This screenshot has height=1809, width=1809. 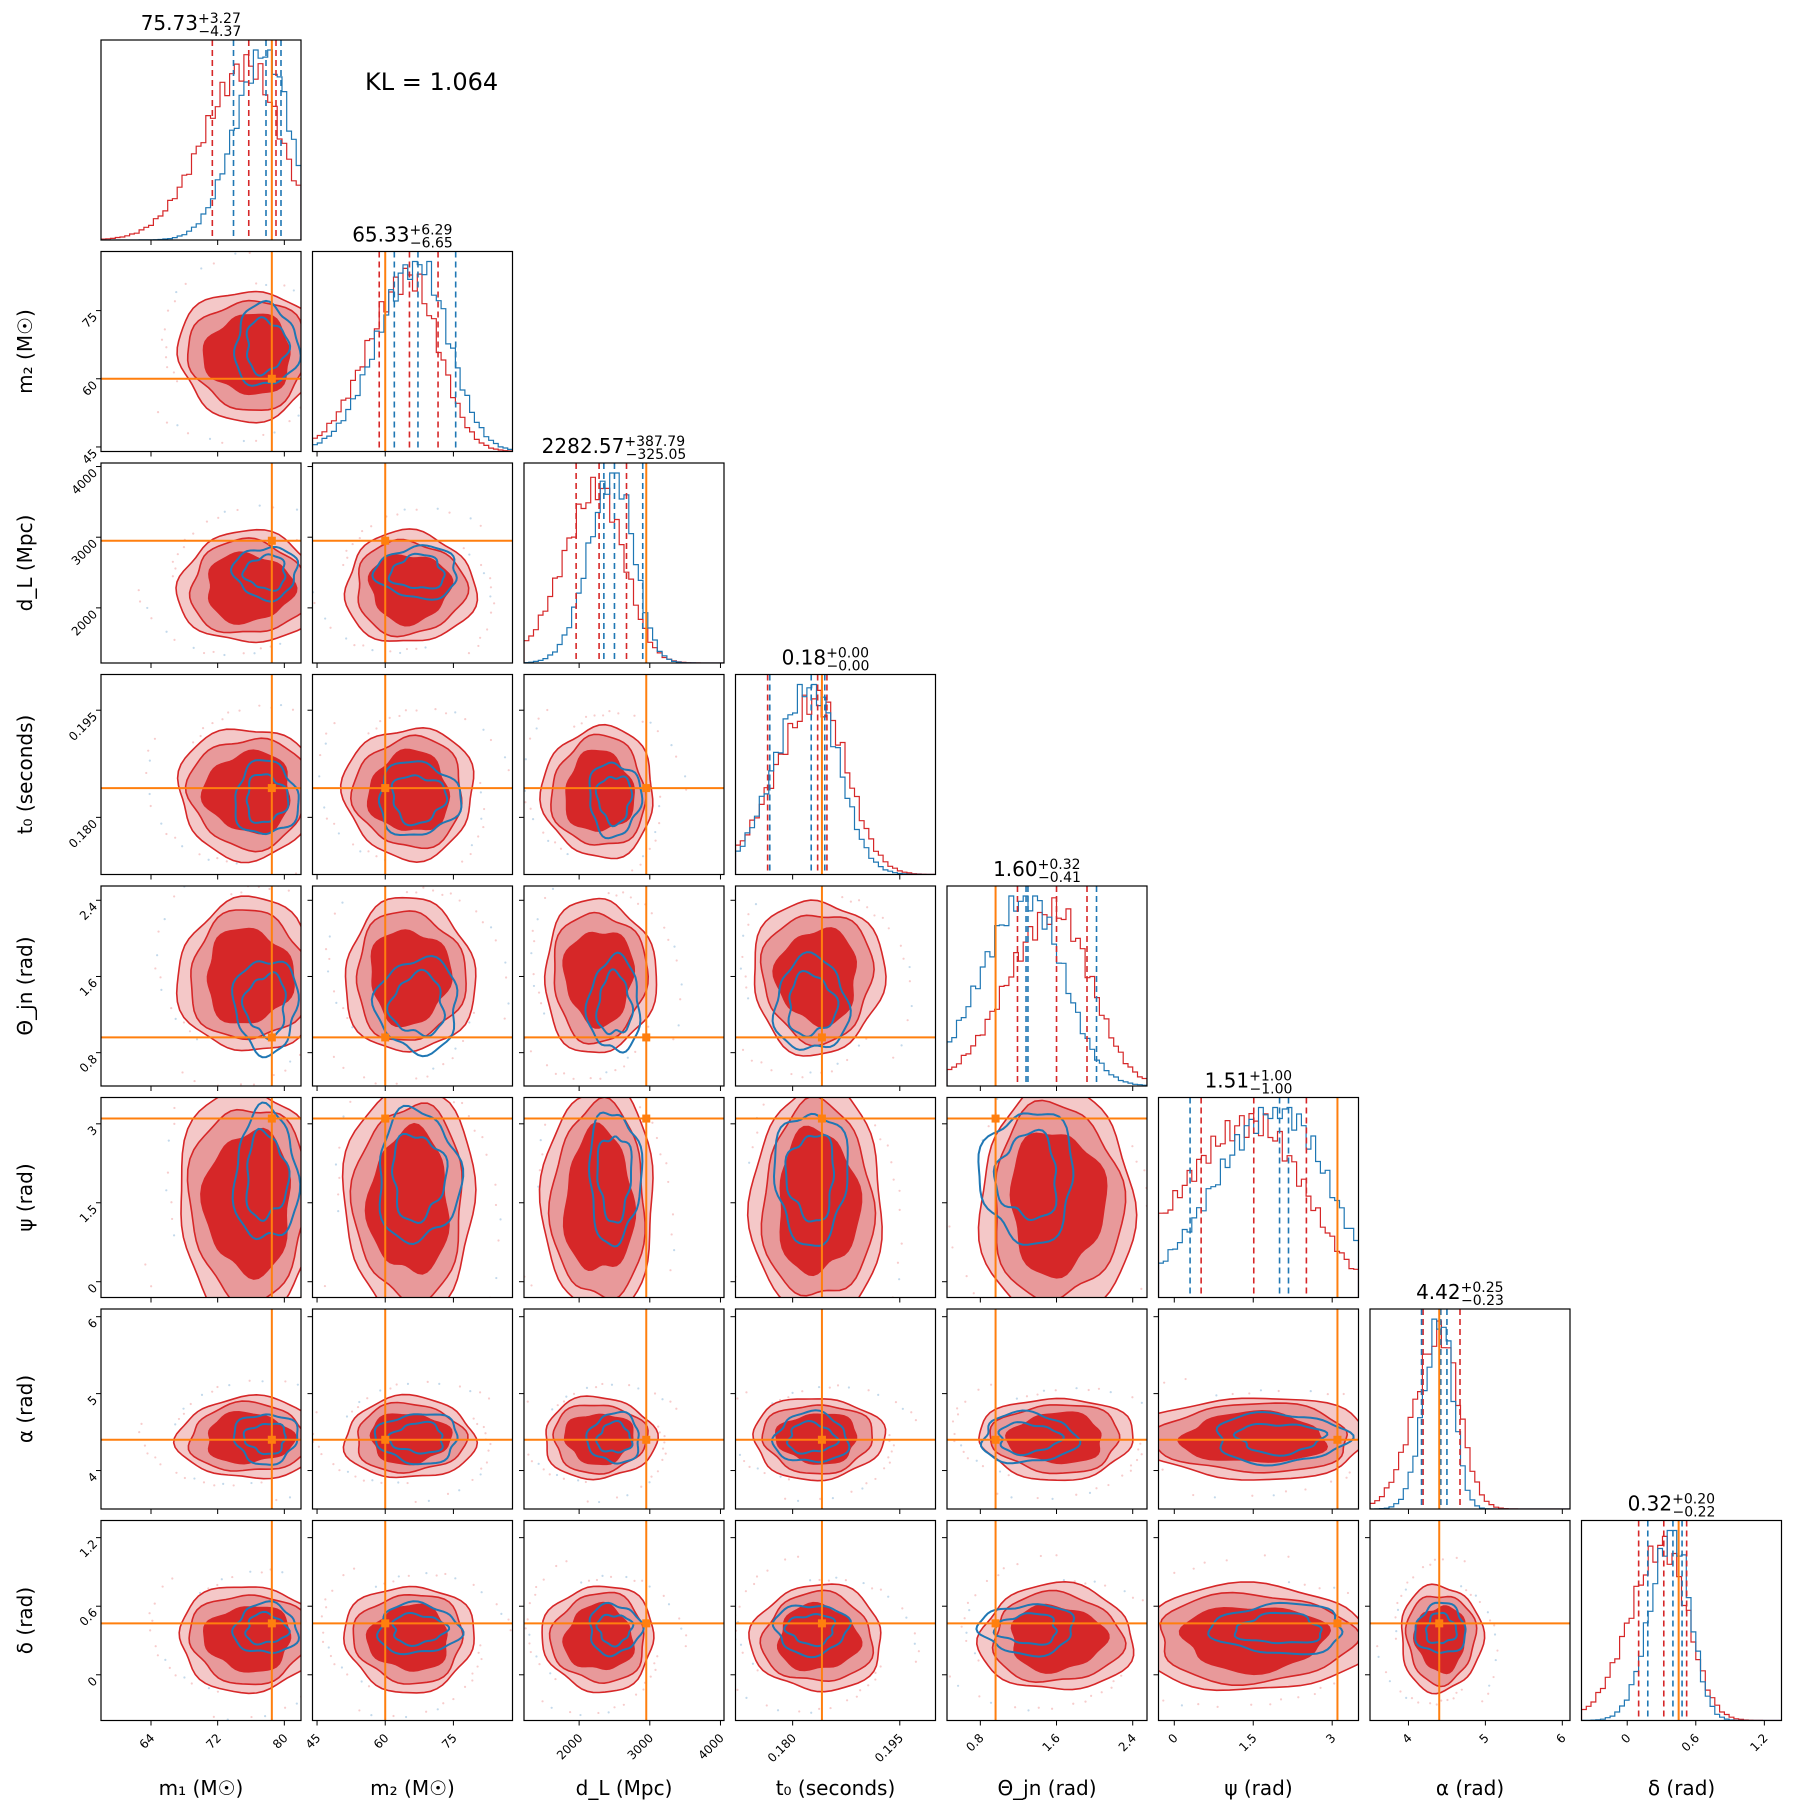 I want to click on y-tick-label: 0.8, so click(x=88, y=1063).